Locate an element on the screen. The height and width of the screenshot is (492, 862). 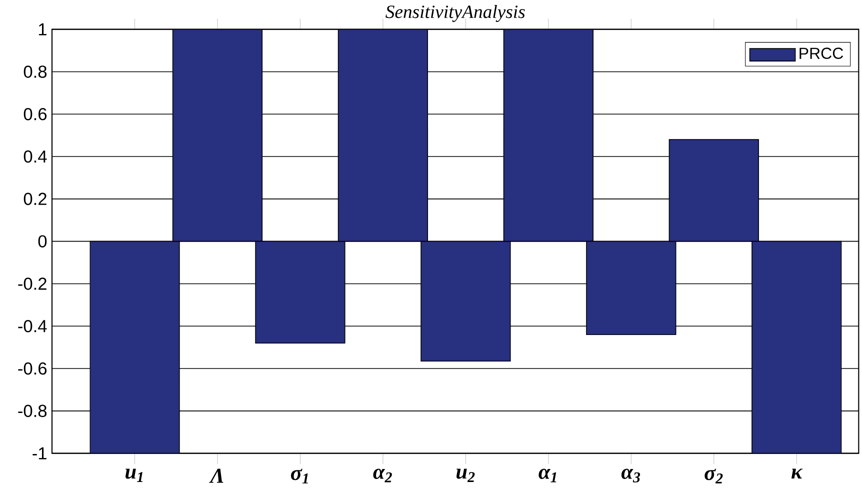
y-tick-label: -0.8 is located at coordinates (32, 411).